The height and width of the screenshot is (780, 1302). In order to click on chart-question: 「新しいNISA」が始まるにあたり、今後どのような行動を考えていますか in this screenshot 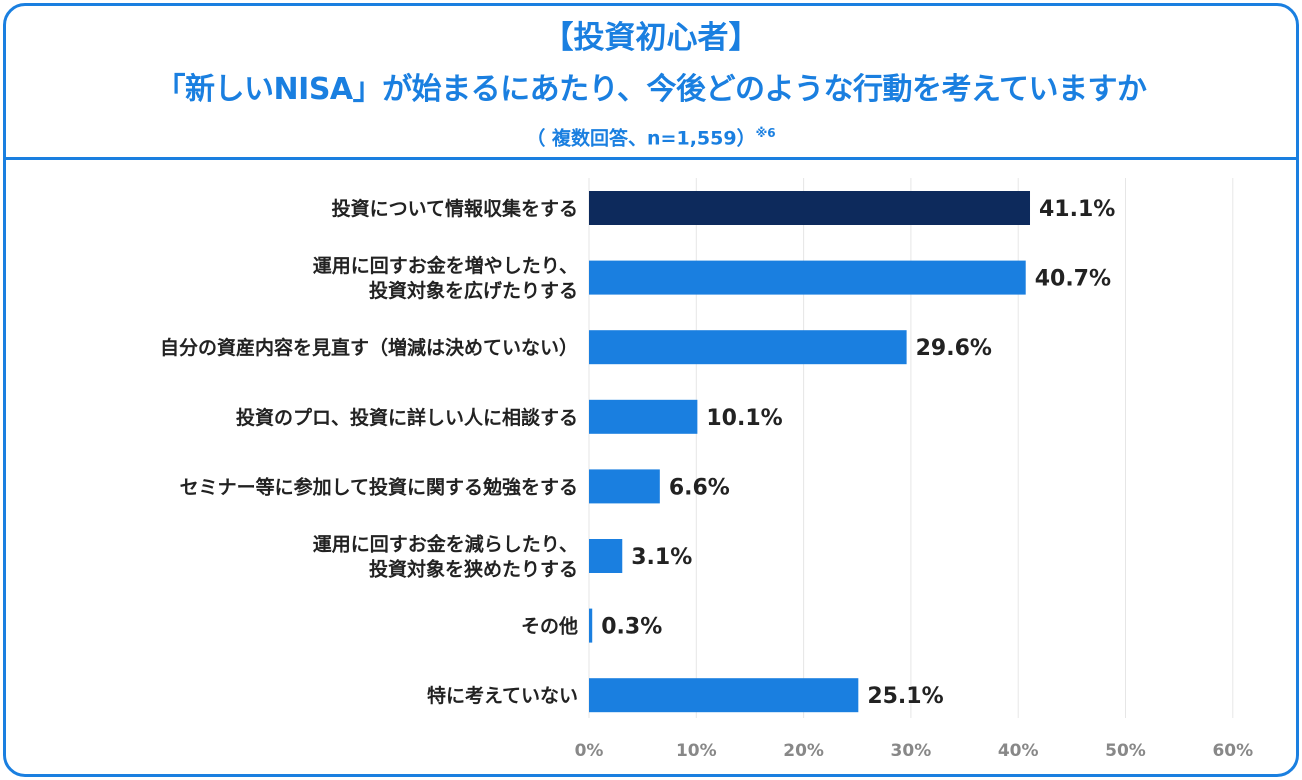, I will do `click(651, 89)`.